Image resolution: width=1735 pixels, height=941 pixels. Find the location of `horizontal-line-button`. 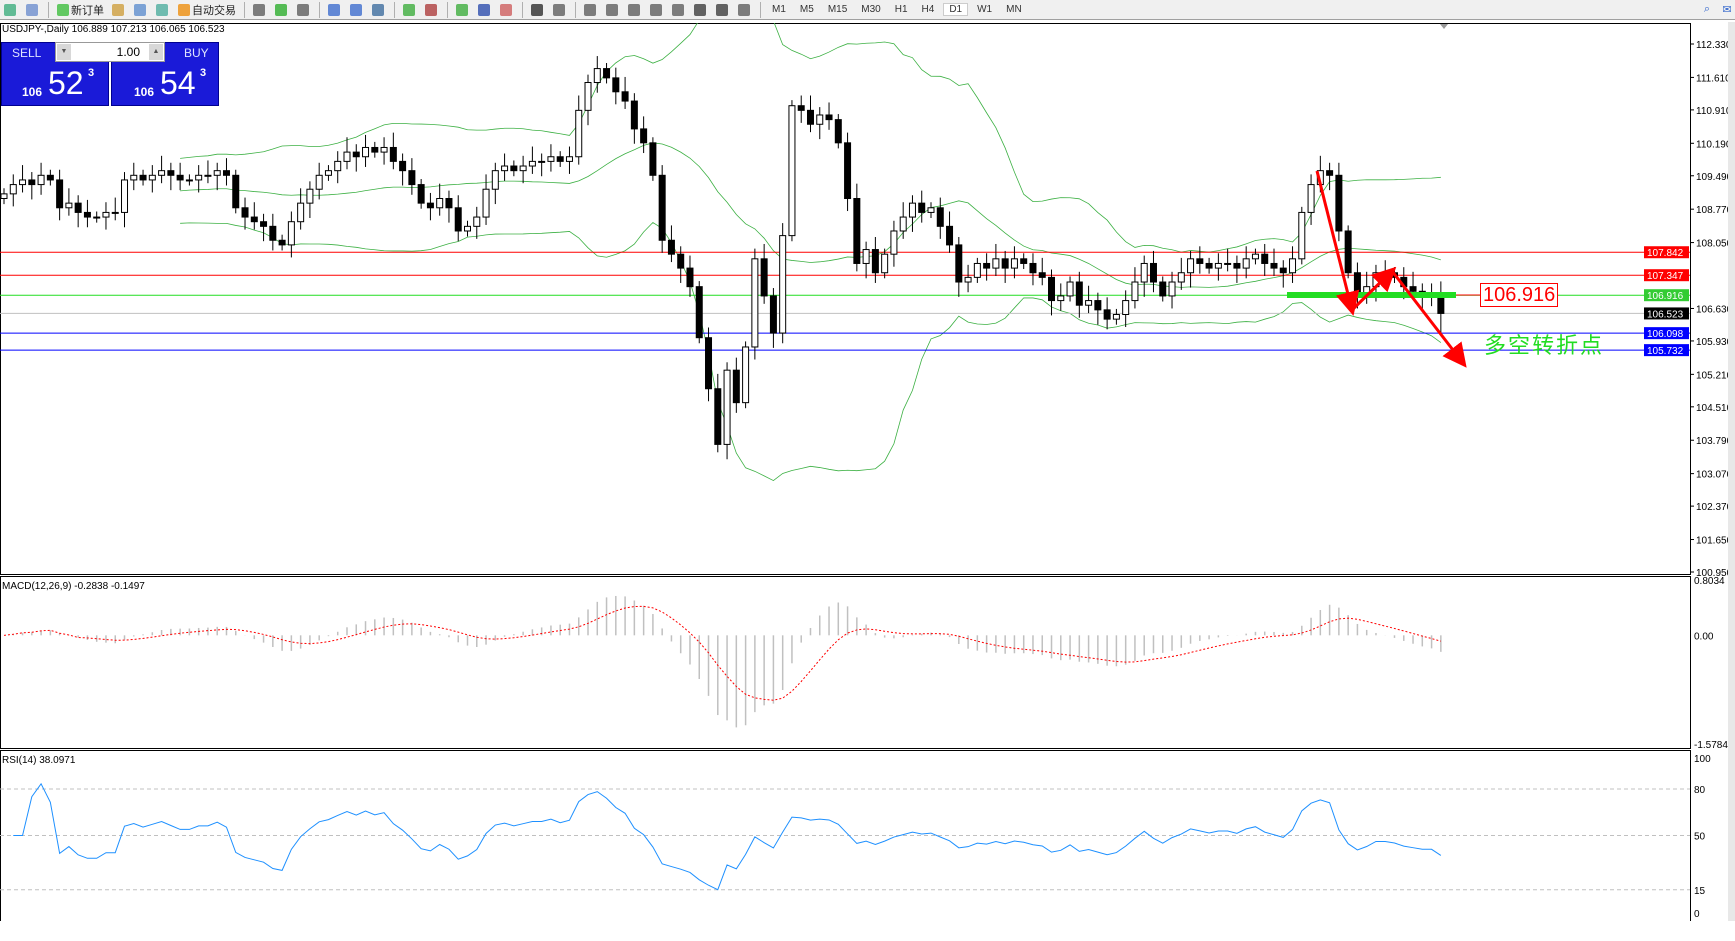

horizontal-line-button is located at coordinates (613, 10).